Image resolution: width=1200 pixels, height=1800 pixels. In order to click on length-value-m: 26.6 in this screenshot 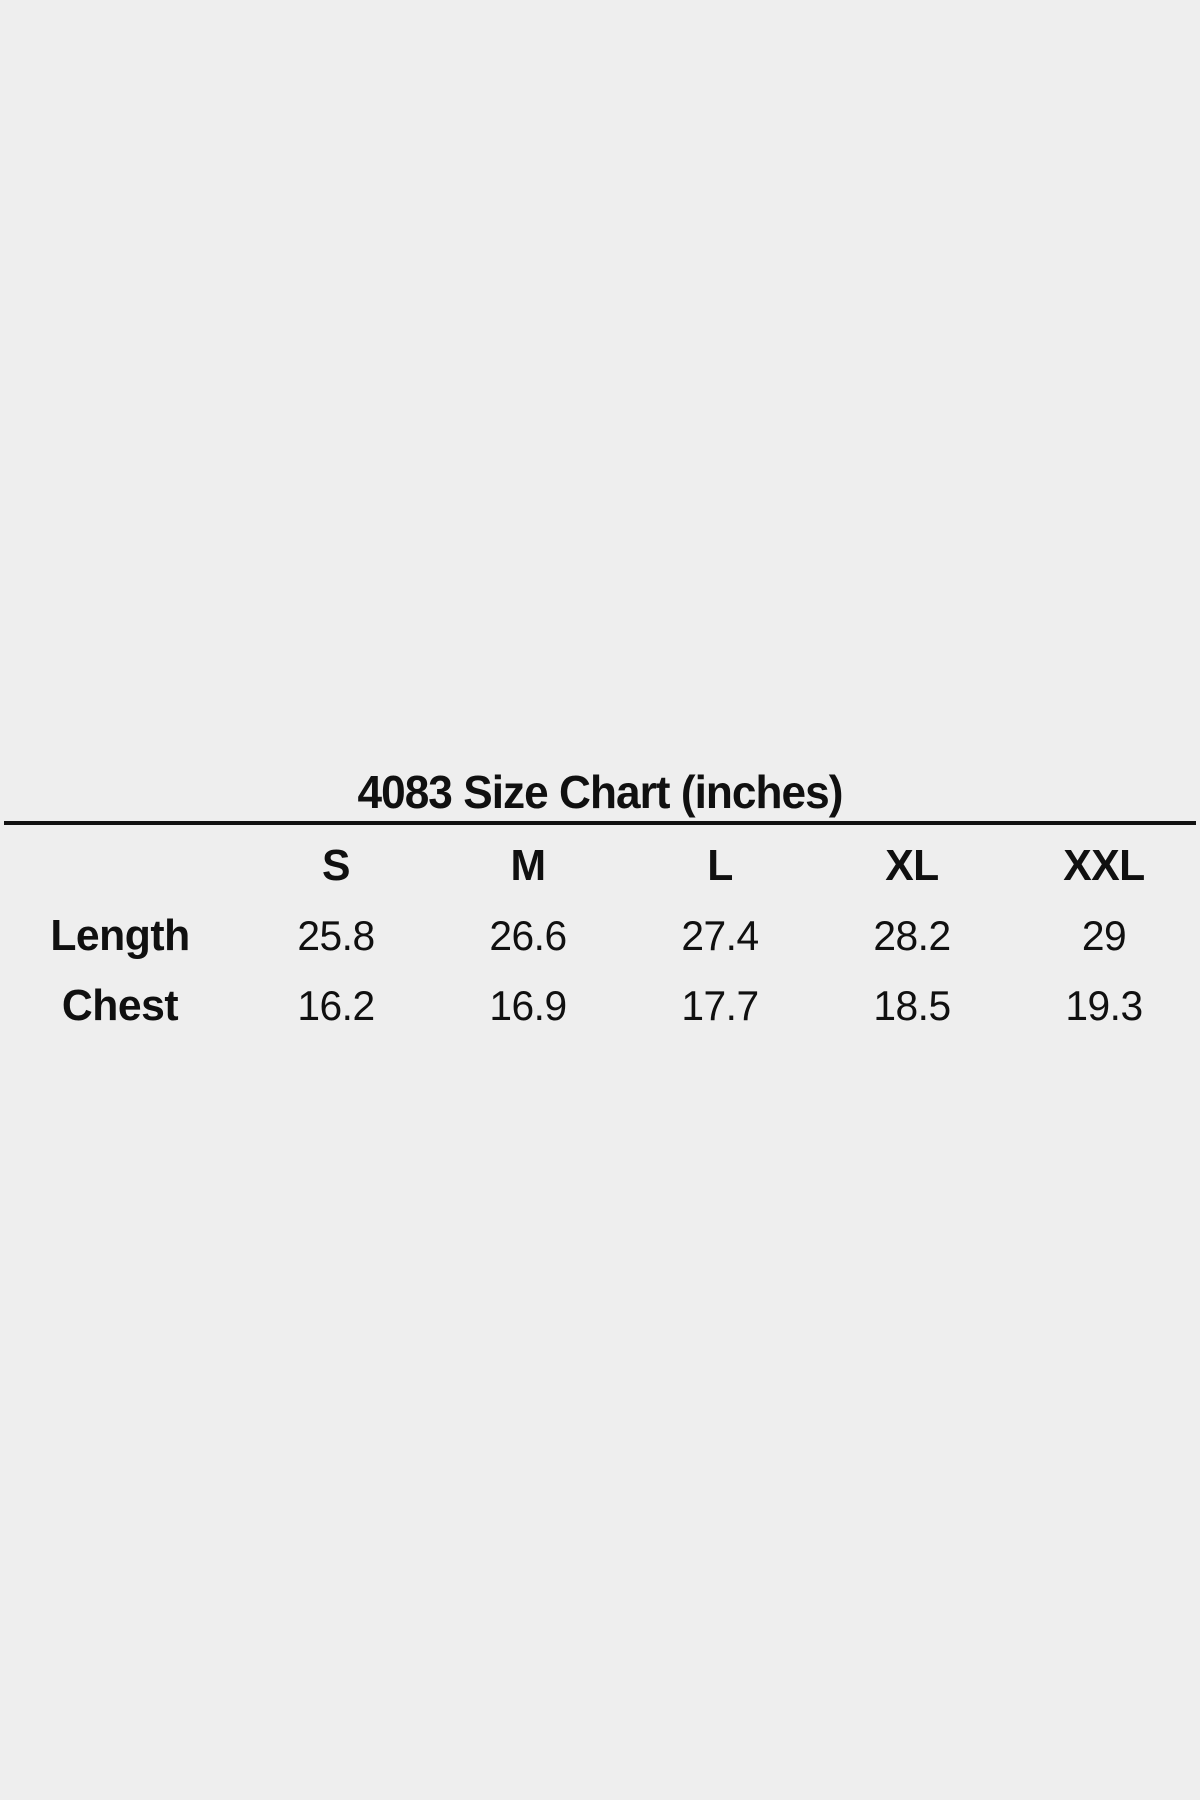, I will do `click(528, 935)`.